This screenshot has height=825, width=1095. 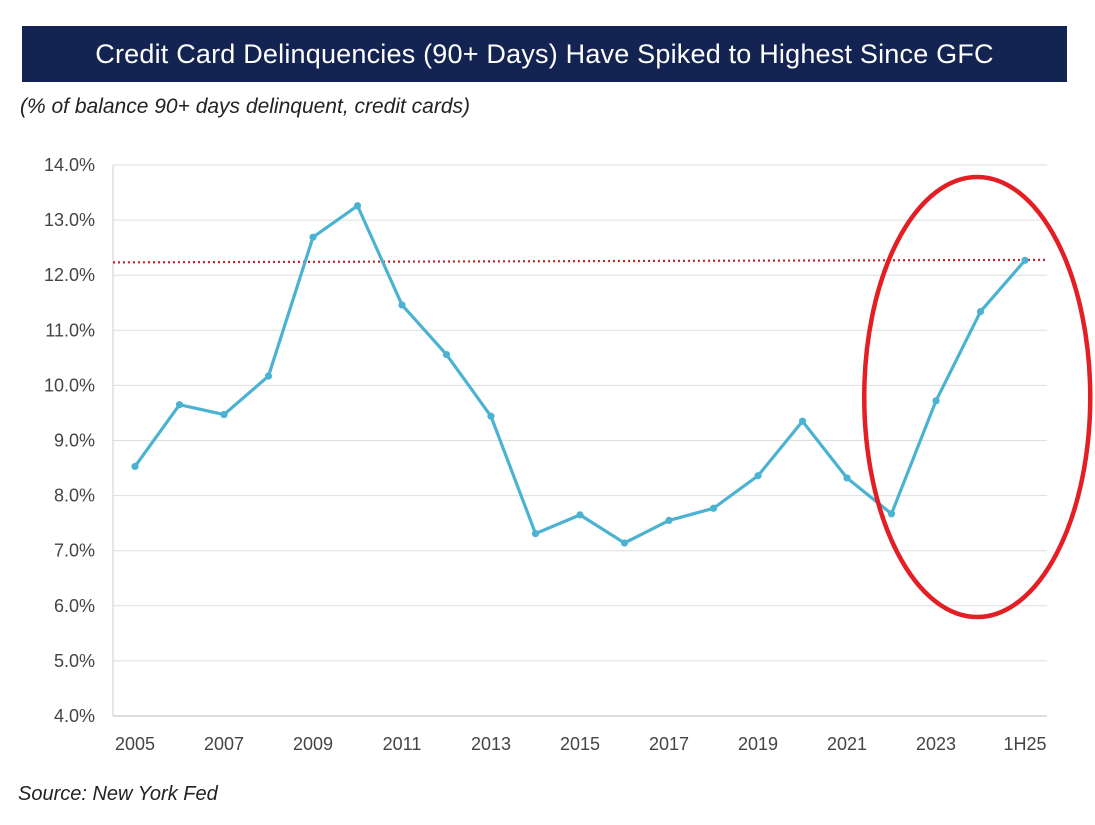 What do you see at coordinates (758, 744) in the screenshot?
I see `x-tick-label: 2019` at bounding box center [758, 744].